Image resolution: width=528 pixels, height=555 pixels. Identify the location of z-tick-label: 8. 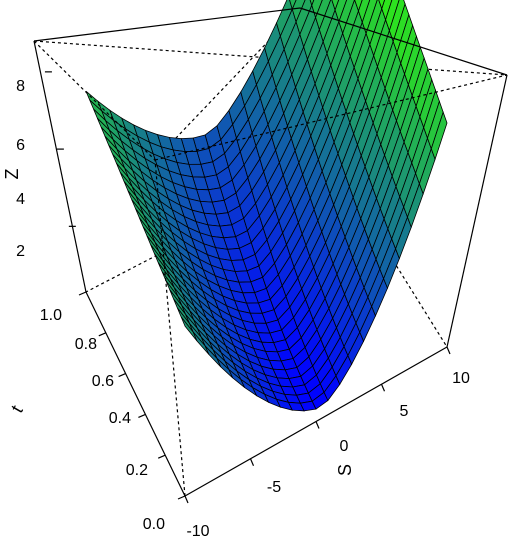
(20, 86).